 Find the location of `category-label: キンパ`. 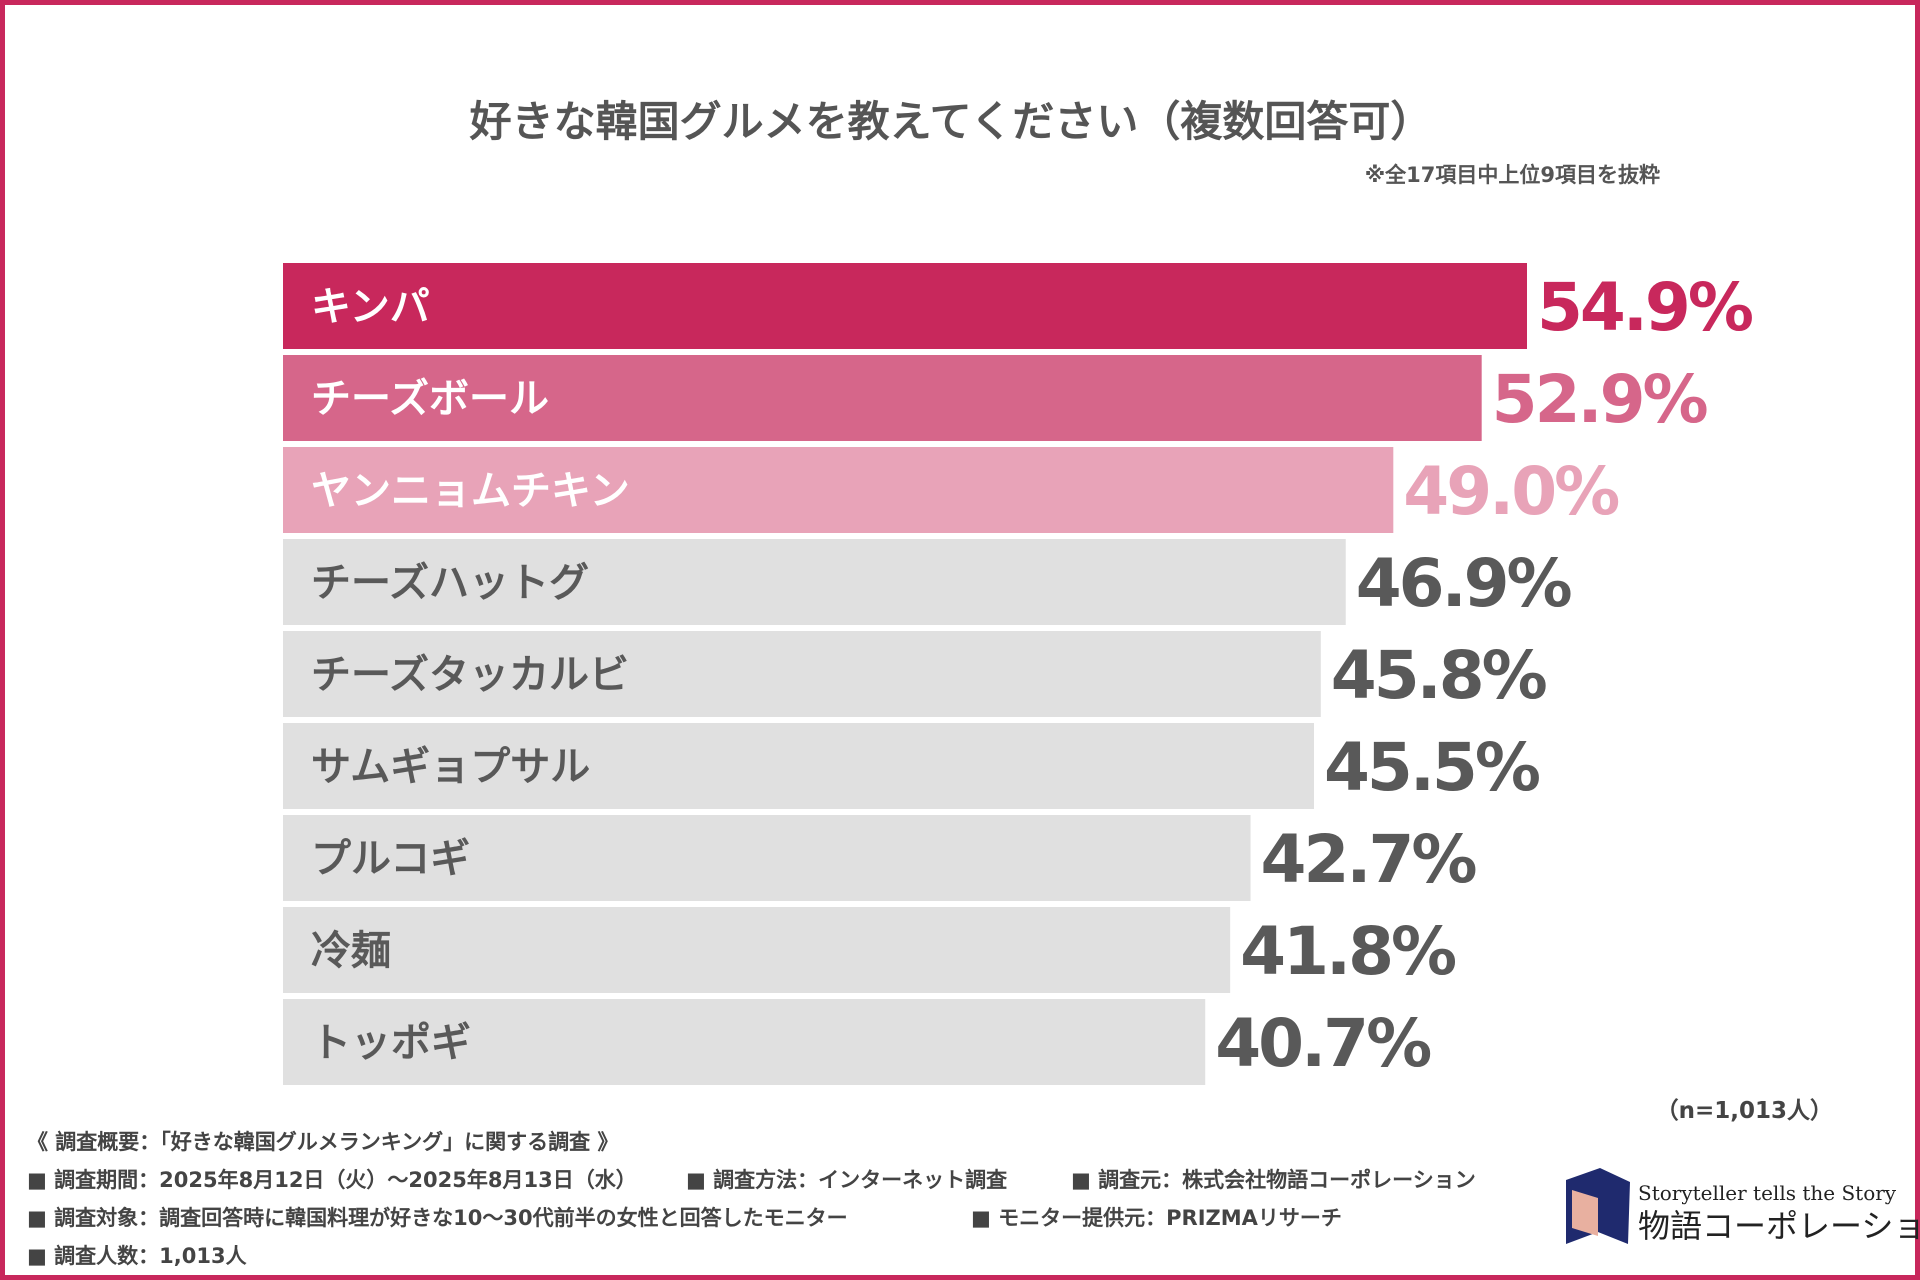

category-label: キンパ is located at coordinates (370, 307).